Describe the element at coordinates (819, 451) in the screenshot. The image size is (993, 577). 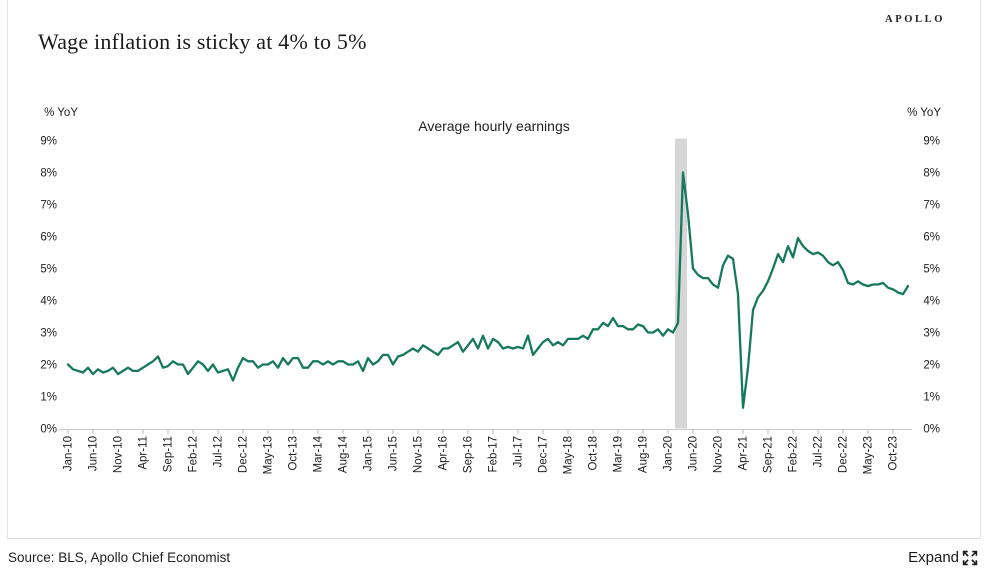
I see `x-tick-label: Jul-22` at that location.